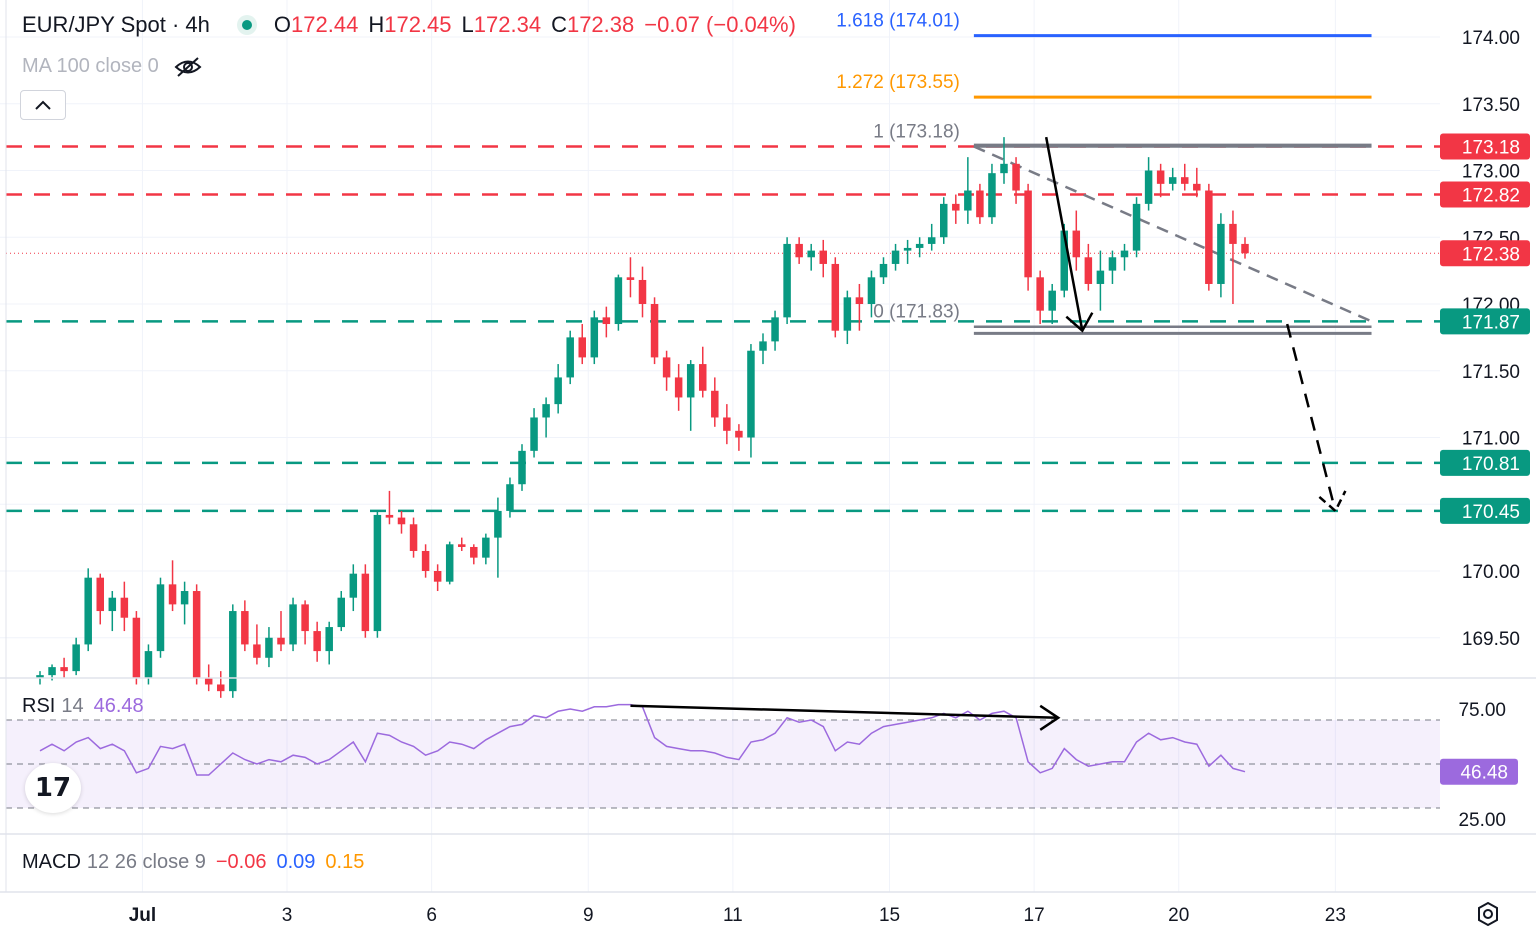 Image resolution: width=1536 pixels, height=940 pixels. What do you see at coordinates (1491, 172) in the screenshot?
I see `price-tick-label: 173.00` at bounding box center [1491, 172].